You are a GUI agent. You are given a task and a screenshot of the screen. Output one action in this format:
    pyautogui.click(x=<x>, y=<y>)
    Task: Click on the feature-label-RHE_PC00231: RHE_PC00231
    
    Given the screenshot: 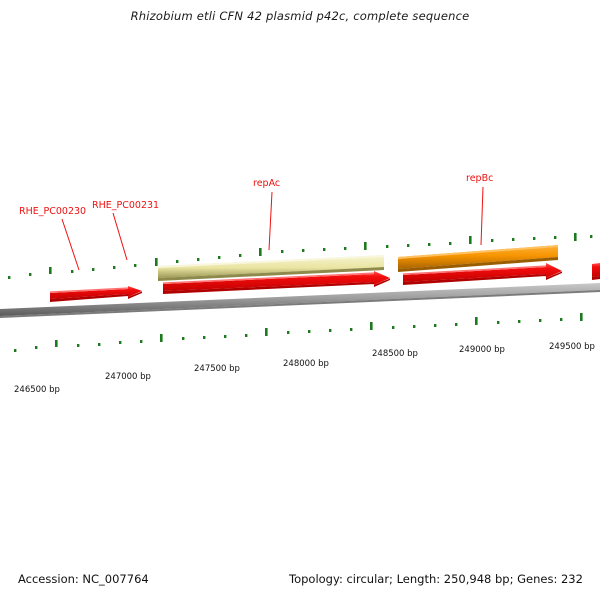 What is the action you would take?
    pyautogui.click(x=125, y=205)
    